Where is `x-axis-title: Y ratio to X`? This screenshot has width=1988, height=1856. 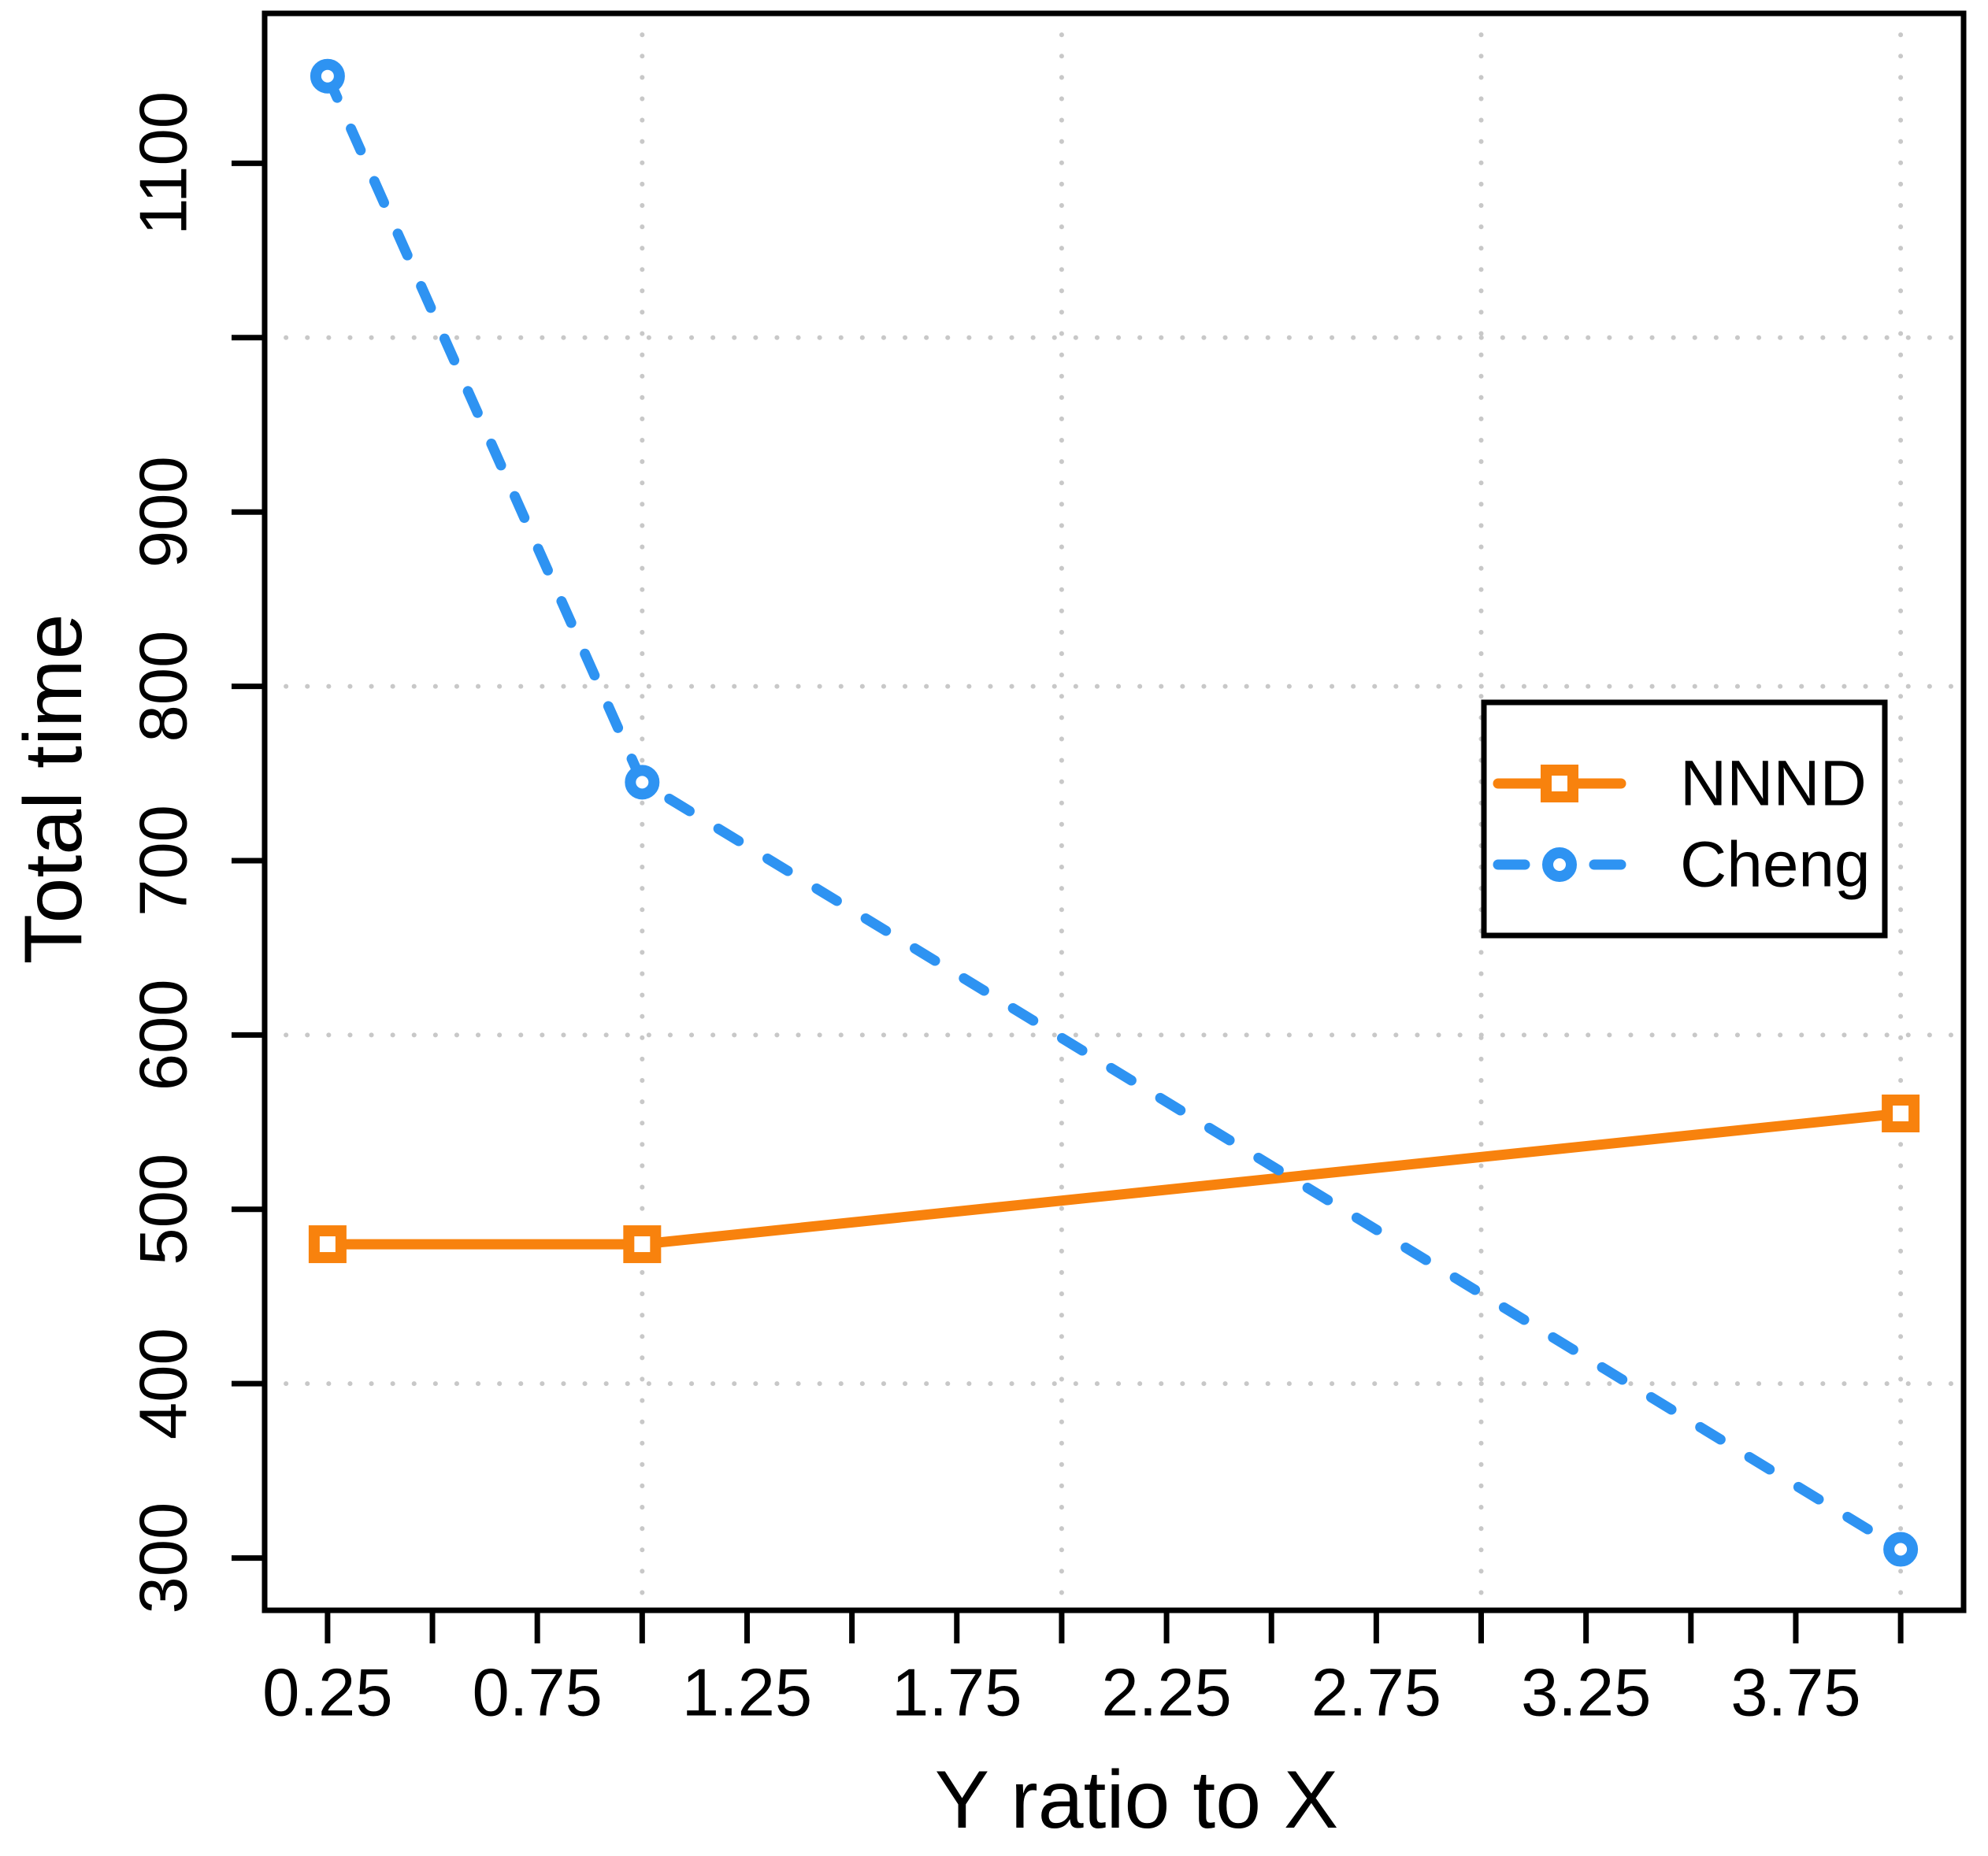 x-axis-title: Y ratio to X is located at coordinates (1137, 1800).